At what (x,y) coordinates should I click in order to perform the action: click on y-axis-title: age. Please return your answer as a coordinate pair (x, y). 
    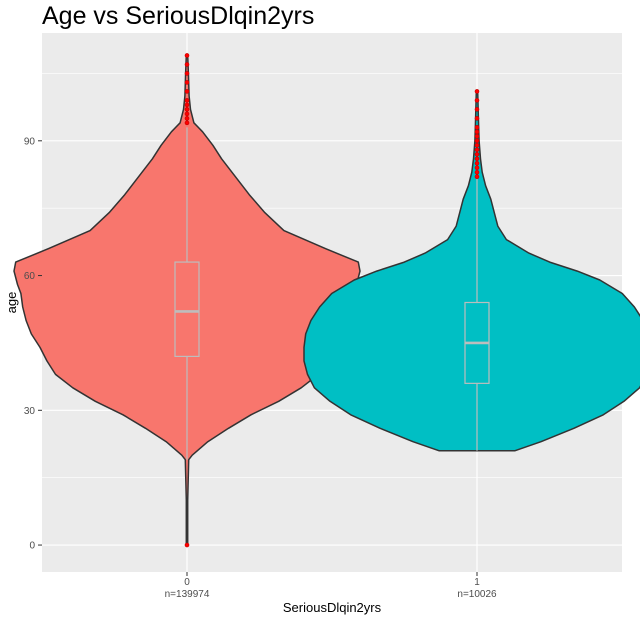
    Looking at the image, I should click on (11, 303).